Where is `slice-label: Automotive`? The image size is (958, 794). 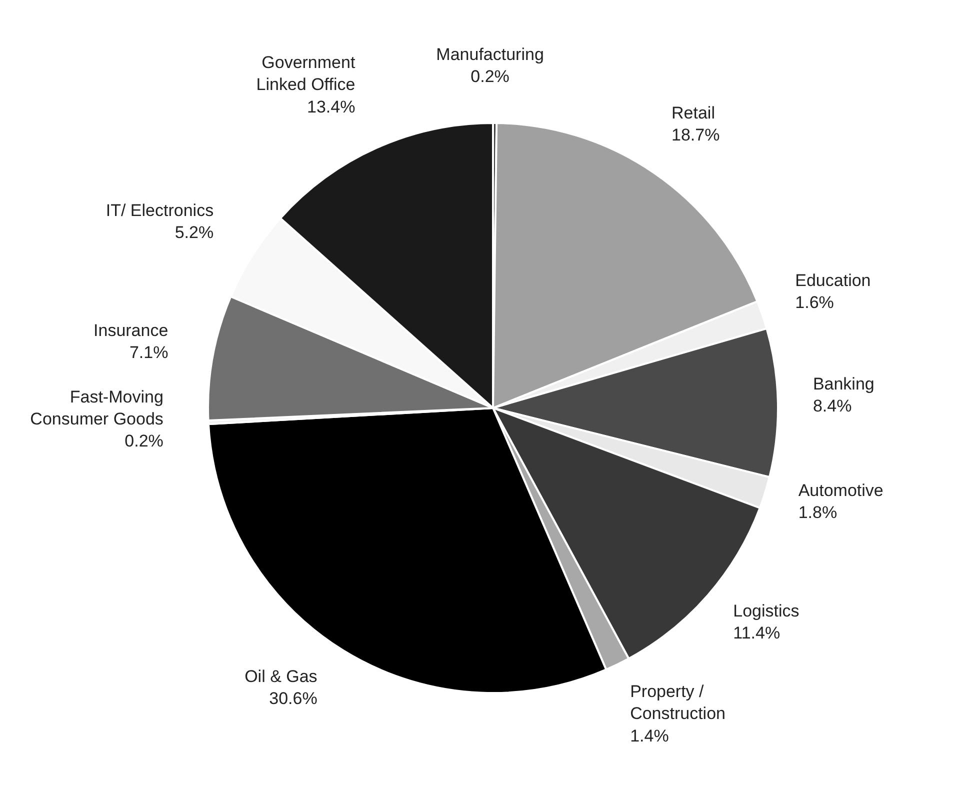 slice-label: Automotive is located at coordinates (841, 490).